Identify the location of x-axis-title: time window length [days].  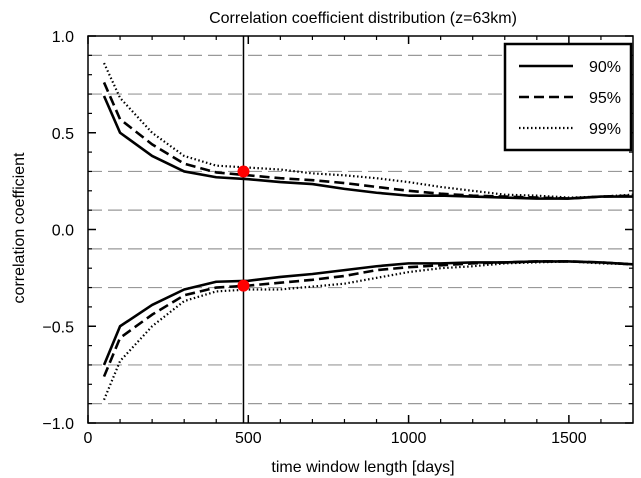
(362, 467).